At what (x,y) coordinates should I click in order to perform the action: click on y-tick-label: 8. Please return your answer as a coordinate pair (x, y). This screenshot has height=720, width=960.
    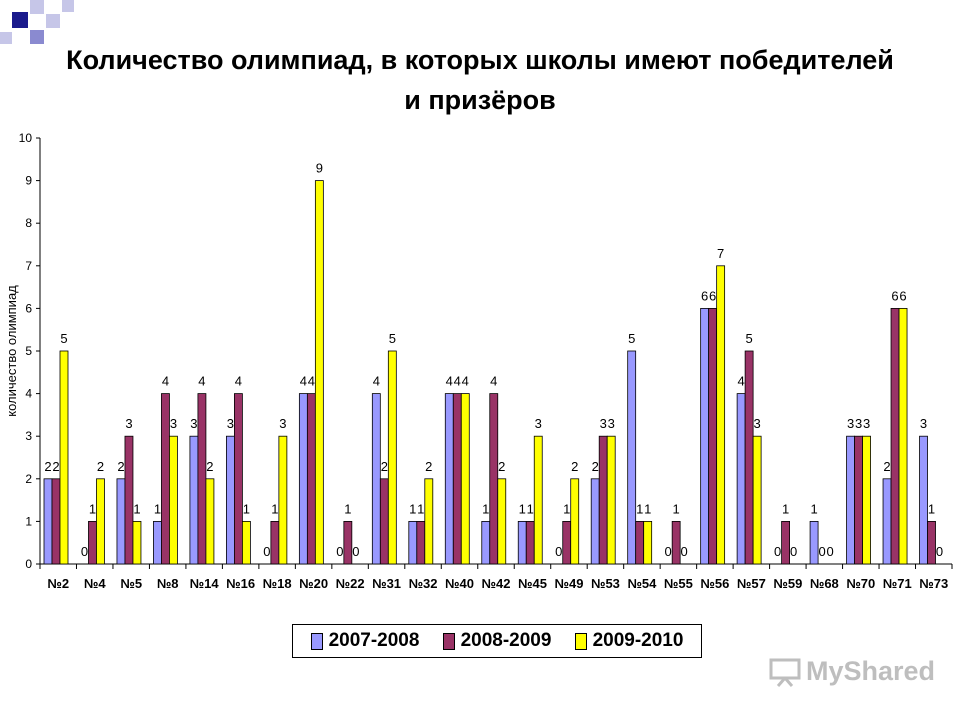
    Looking at the image, I should click on (28, 223).